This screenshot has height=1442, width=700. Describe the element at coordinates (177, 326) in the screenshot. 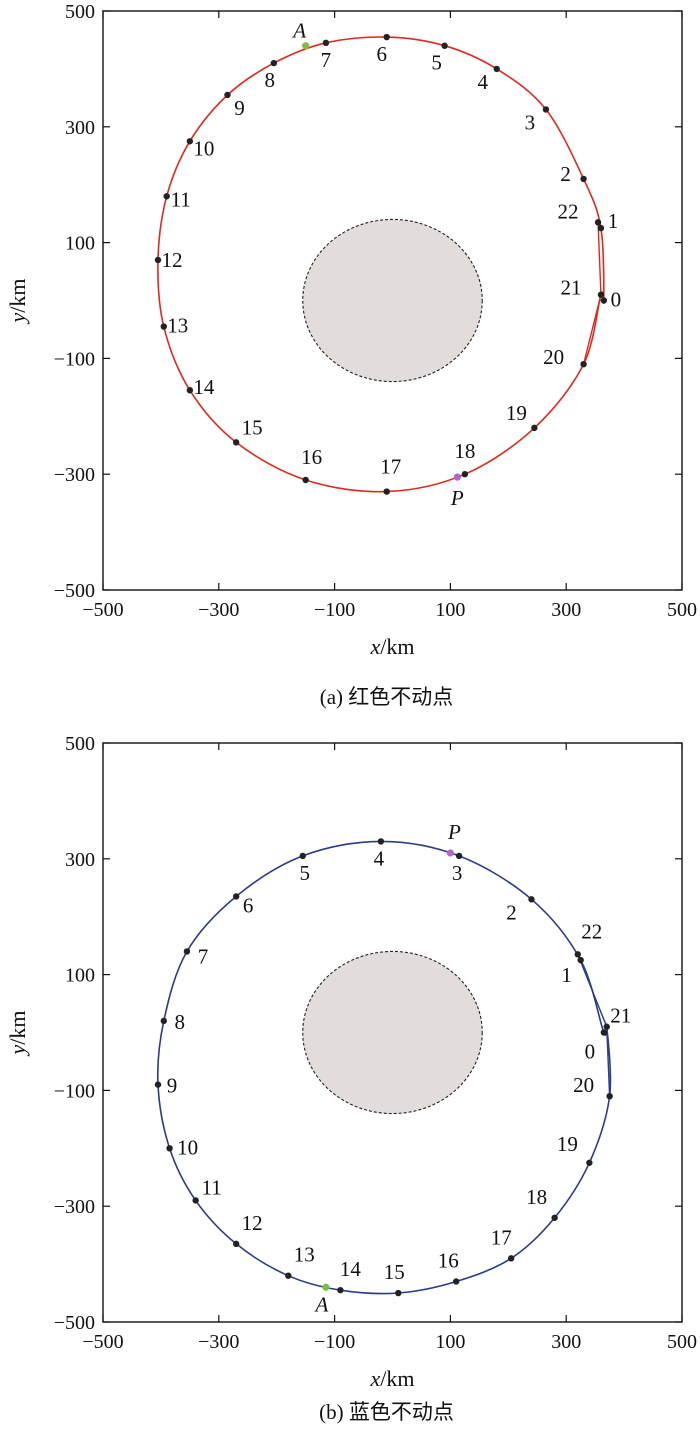

I see `point-label-13: 13` at that location.